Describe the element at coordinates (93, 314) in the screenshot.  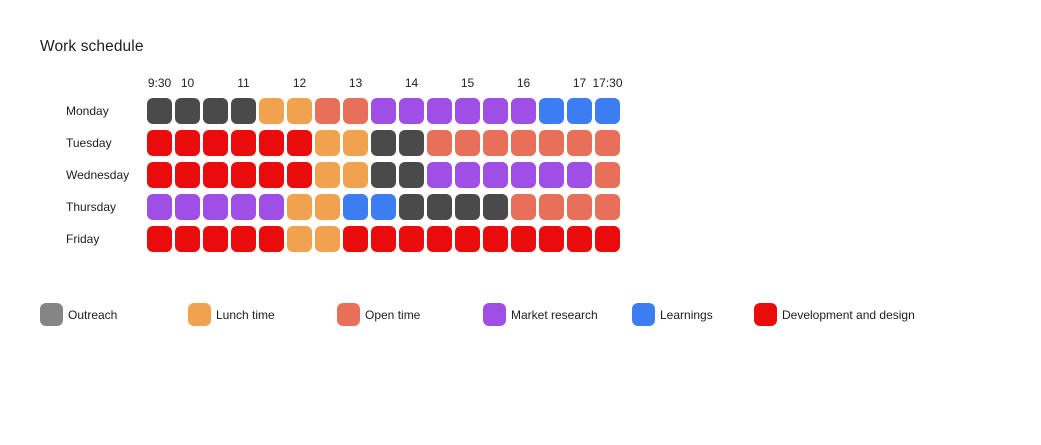
I see `legend-label: Outreach` at that location.